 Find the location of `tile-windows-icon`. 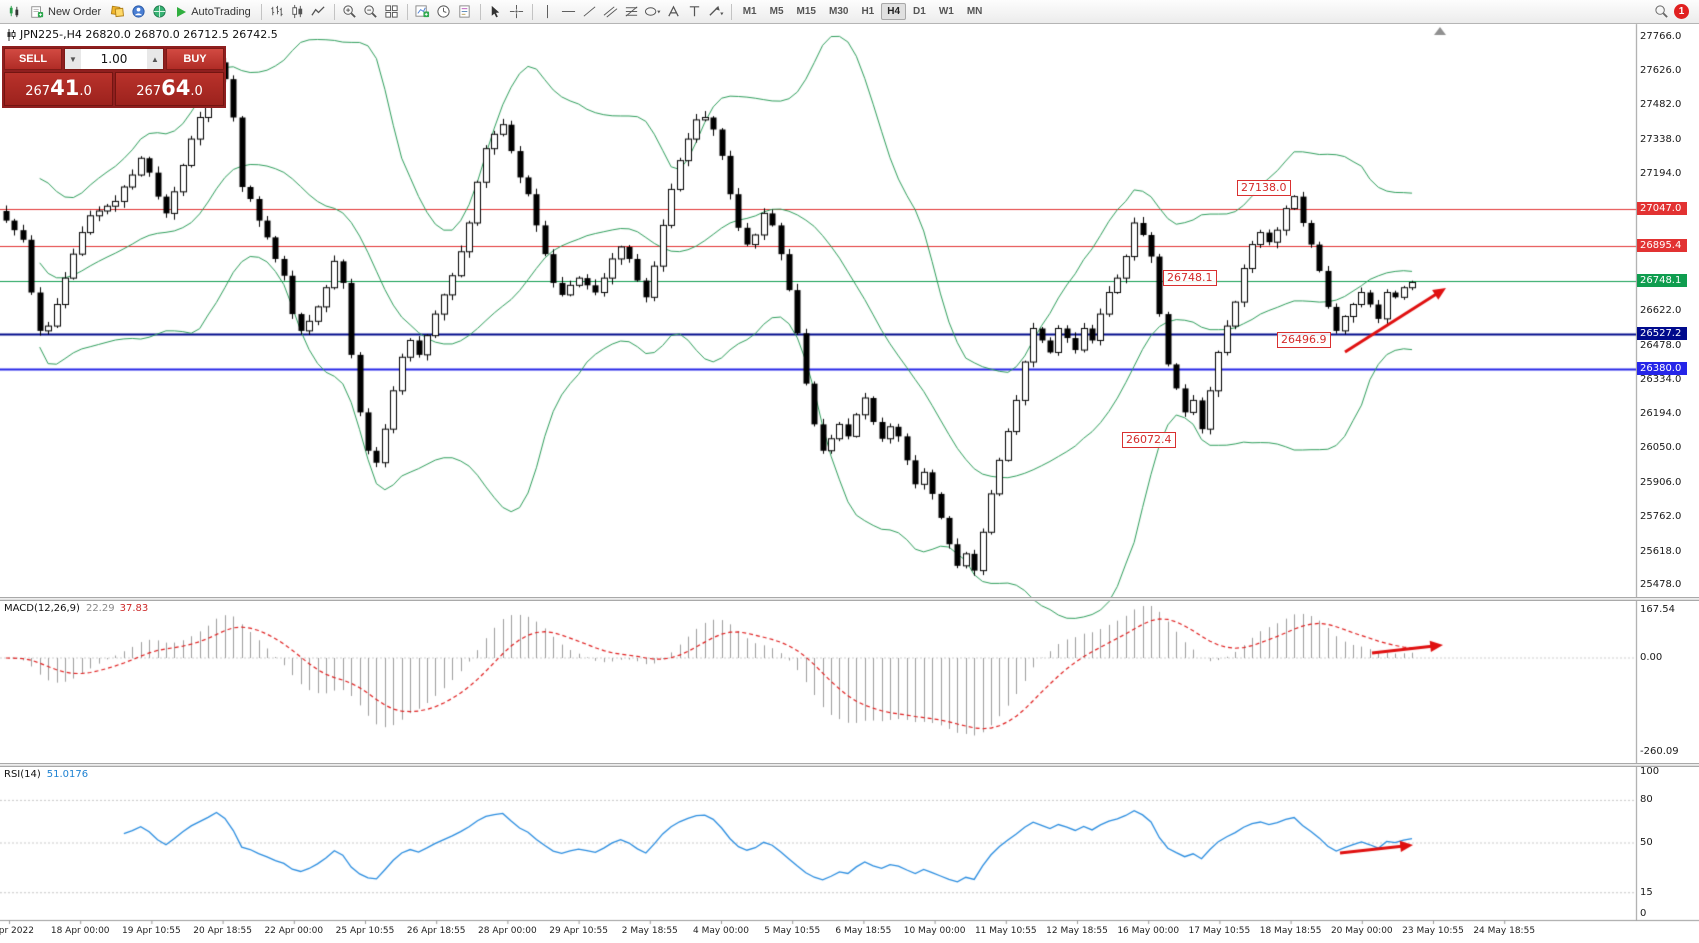

tile-windows-icon is located at coordinates (392, 12).